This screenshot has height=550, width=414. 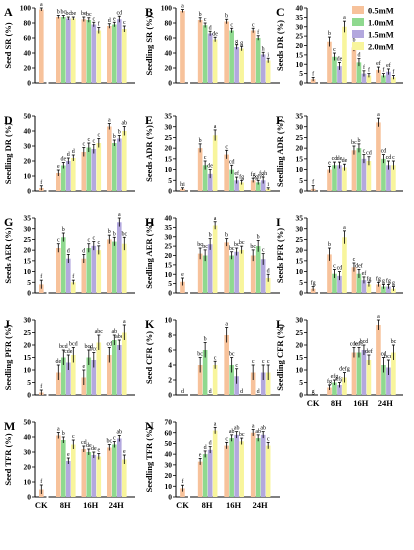 I want to click on significance-letter: de, so click(x=345, y=161).